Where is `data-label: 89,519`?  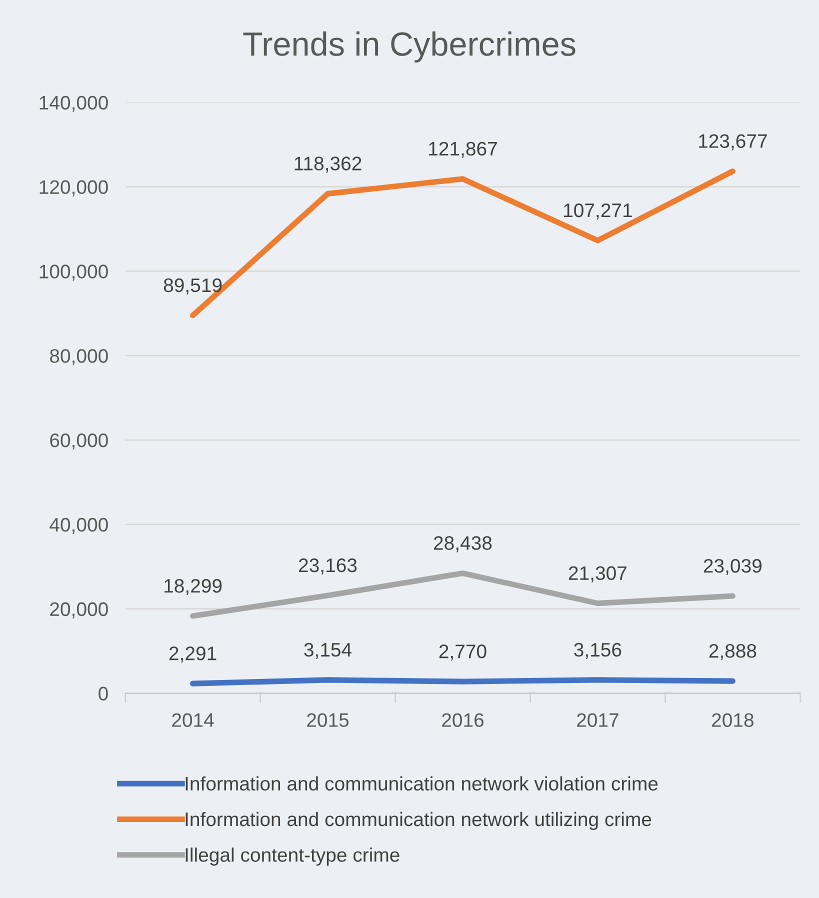
data-label: 89,519 is located at coordinates (193, 286).